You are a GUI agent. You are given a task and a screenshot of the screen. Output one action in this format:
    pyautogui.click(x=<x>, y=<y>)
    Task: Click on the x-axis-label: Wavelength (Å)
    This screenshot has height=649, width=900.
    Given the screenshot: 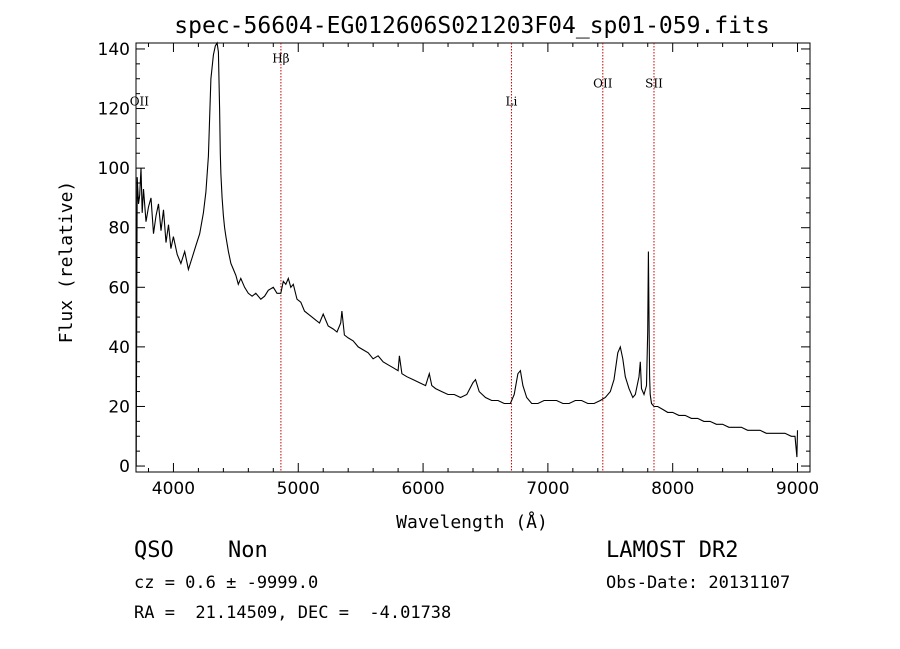 What is the action you would take?
    pyautogui.click(x=472, y=522)
    